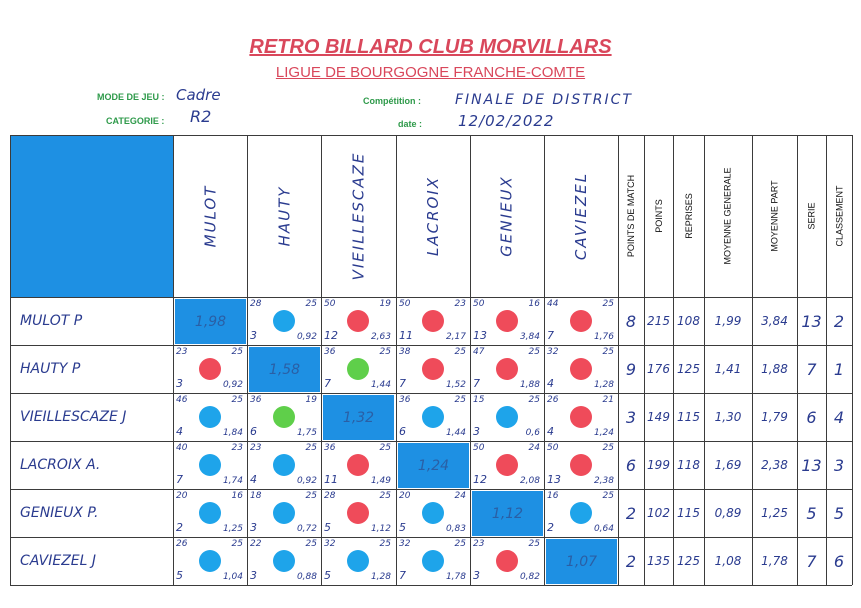 This screenshot has height=608, width=861. I want to click on match-average: 0,64, so click(603, 529).